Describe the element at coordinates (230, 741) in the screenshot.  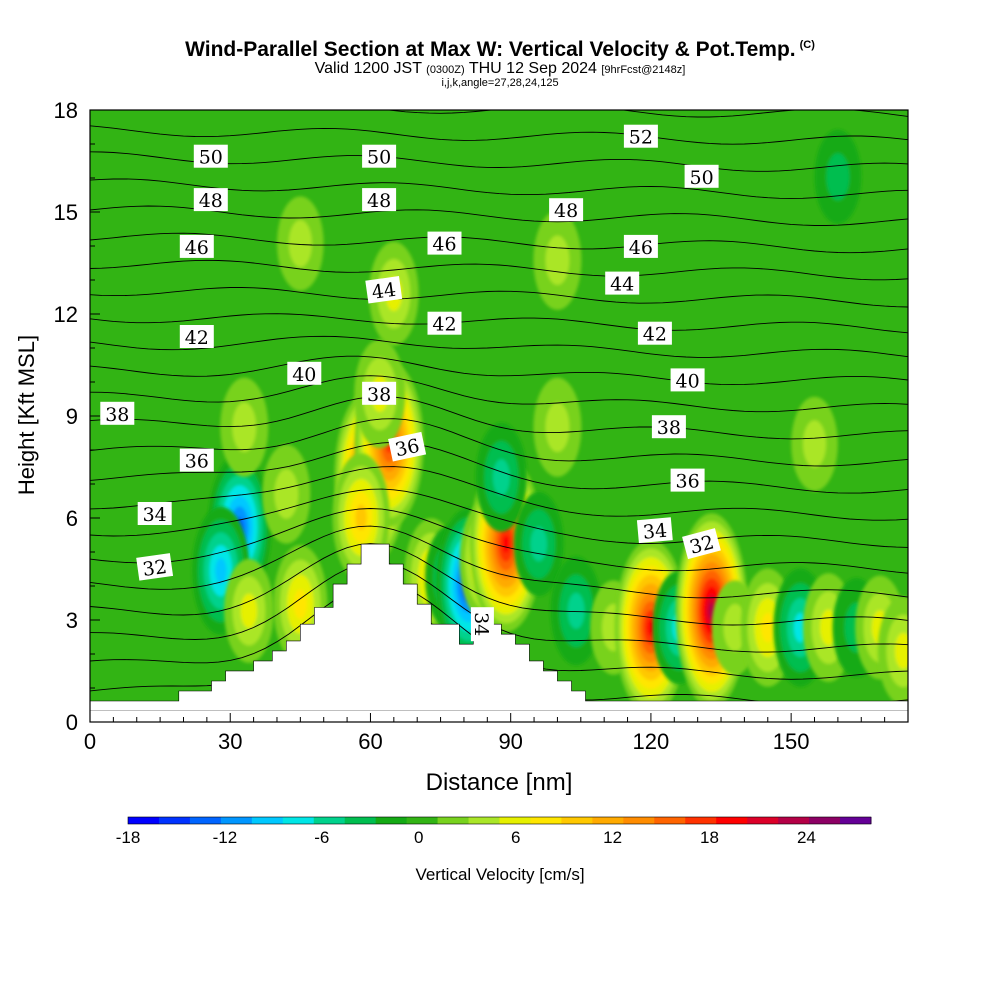
I see `x-tick-label: 30` at that location.